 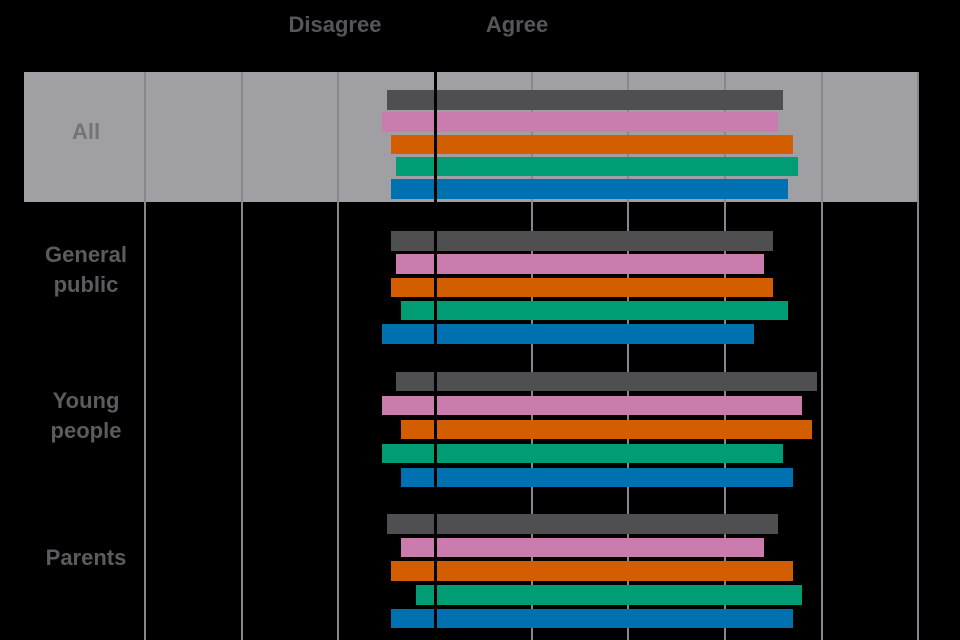 I want to click on gridline--60, so click(x=144, y=356).